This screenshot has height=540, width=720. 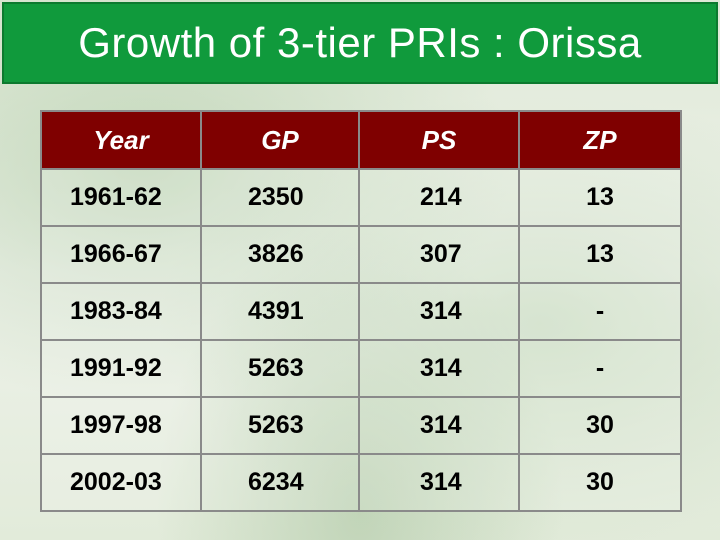 I want to click on cell-gp: 2350, so click(x=280, y=197).